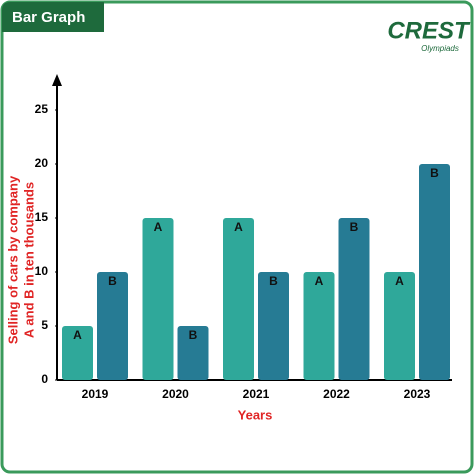 The height and width of the screenshot is (474, 474). Describe the element at coordinates (95, 394) in the screenshot. I see `x-tick-label: 2019` at that location.